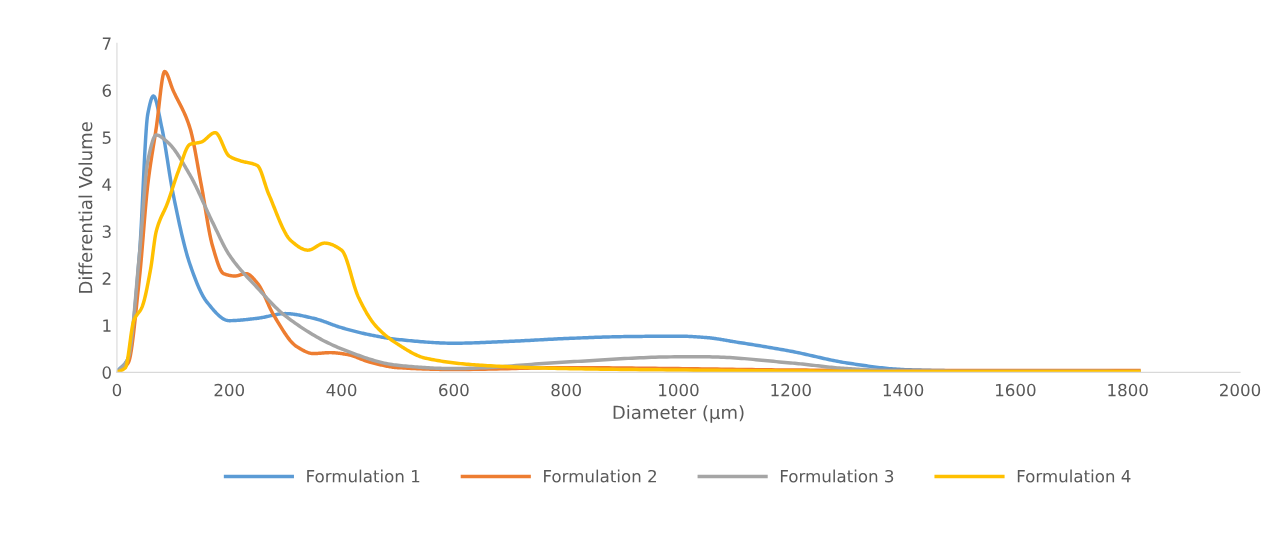  Describe the element at coordinates (678, 414) in the screenshot. I see `x-axis-title: Diameter (μm)` at that location.